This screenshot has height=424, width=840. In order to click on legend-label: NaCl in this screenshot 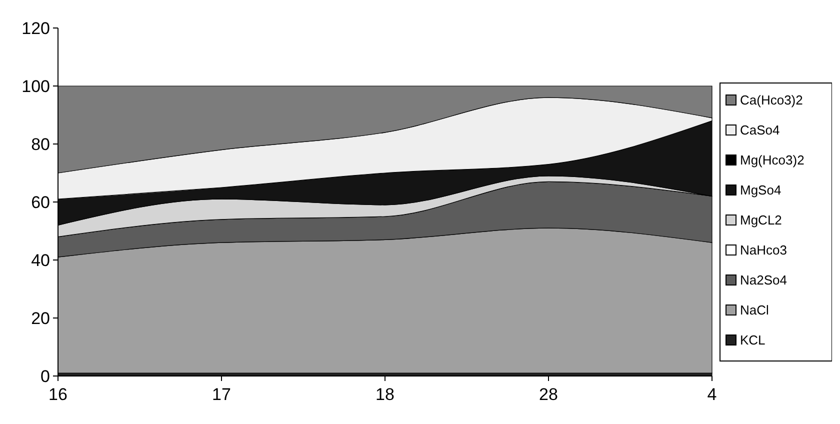, I will do `click(755, 310)`.